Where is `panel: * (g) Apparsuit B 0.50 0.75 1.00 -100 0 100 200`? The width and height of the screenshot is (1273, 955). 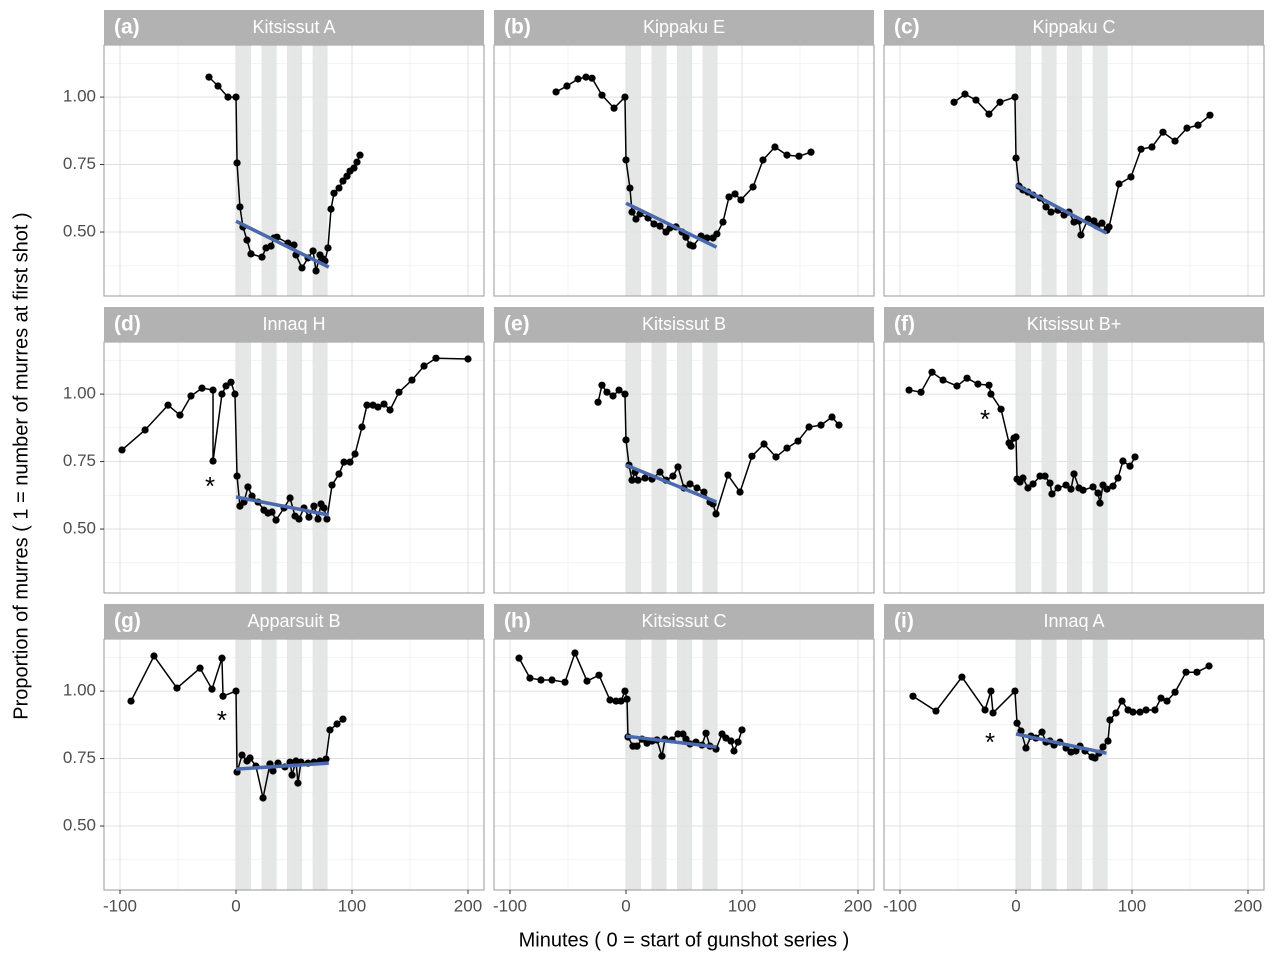 panel: * (g) Apparsuit B 0.50 0.75 1.00 -100 0 100 200 is located at coordinates (274, 759).